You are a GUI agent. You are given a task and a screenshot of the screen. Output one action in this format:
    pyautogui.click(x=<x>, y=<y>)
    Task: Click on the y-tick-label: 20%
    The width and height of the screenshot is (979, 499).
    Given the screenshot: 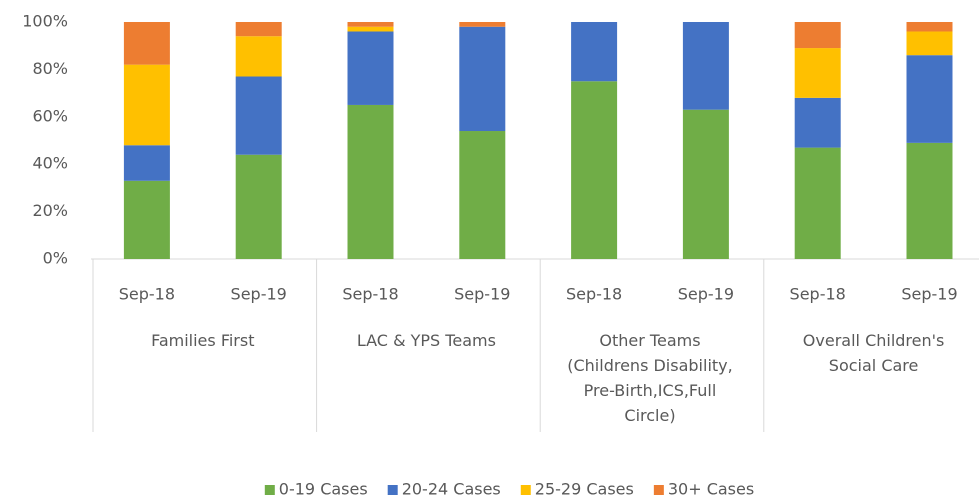 What is the action you would take?
    pyautogui.click(x=50, y=210)
    